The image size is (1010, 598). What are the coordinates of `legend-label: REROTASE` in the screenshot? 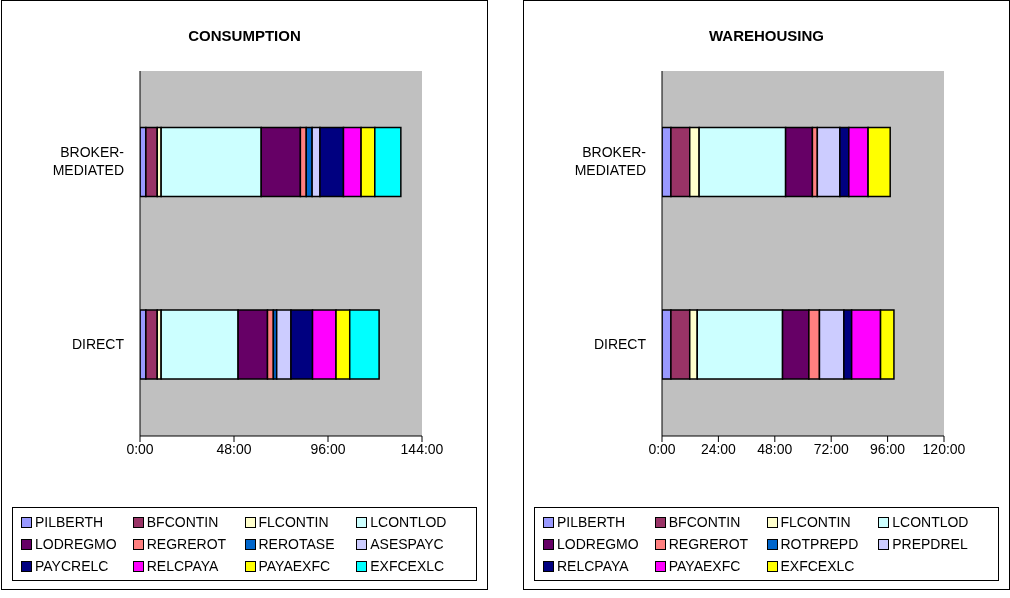 It's located at (296, 544).